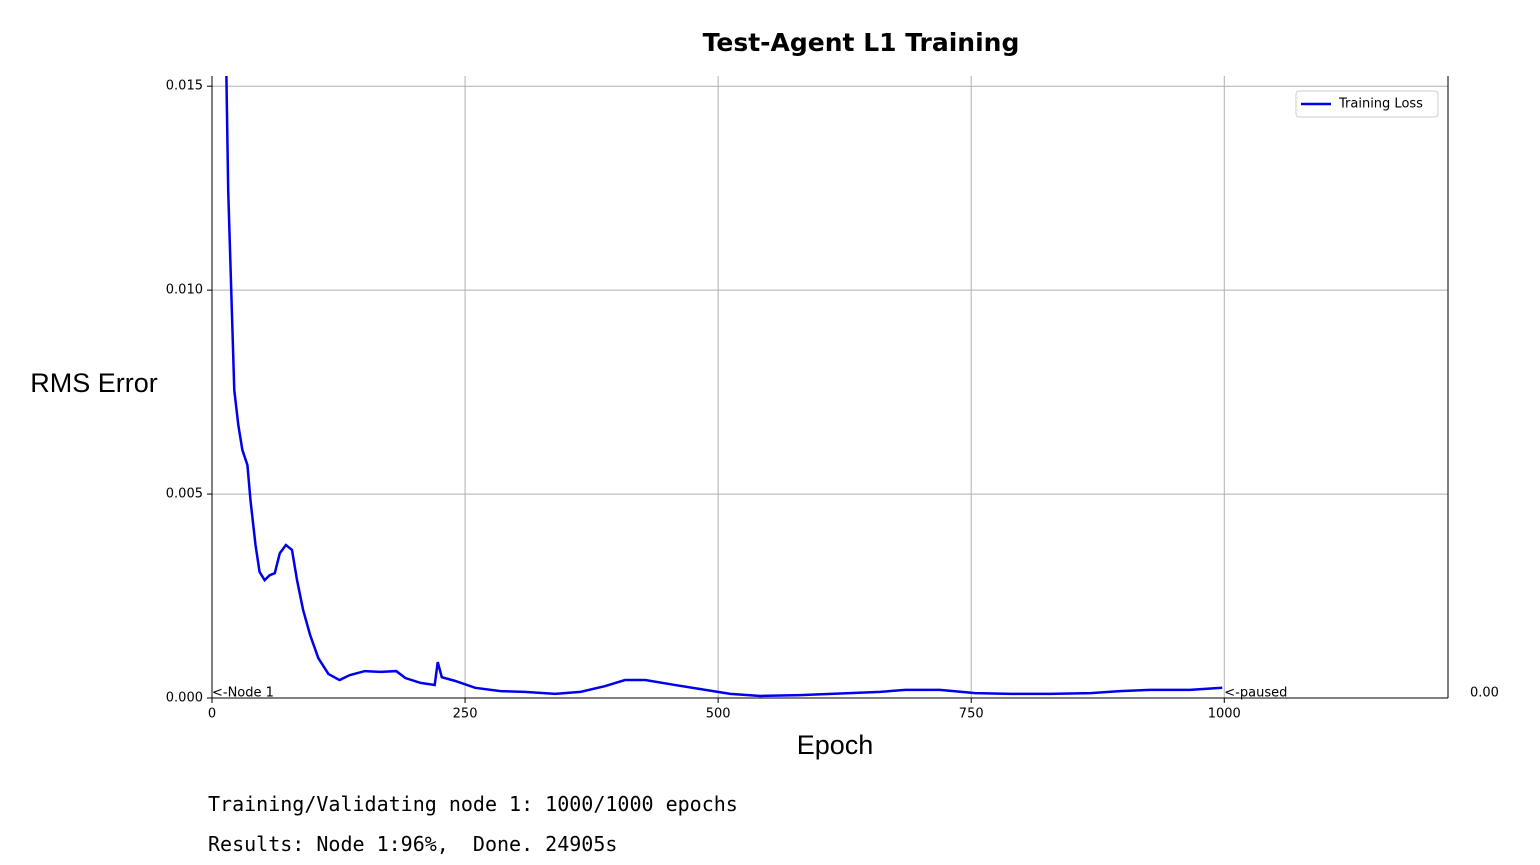 The image size is (1540, 865). Describe the element at coordinates (1224, 714) in the screenshot. I see `x-tick-label: 1000` at that location.